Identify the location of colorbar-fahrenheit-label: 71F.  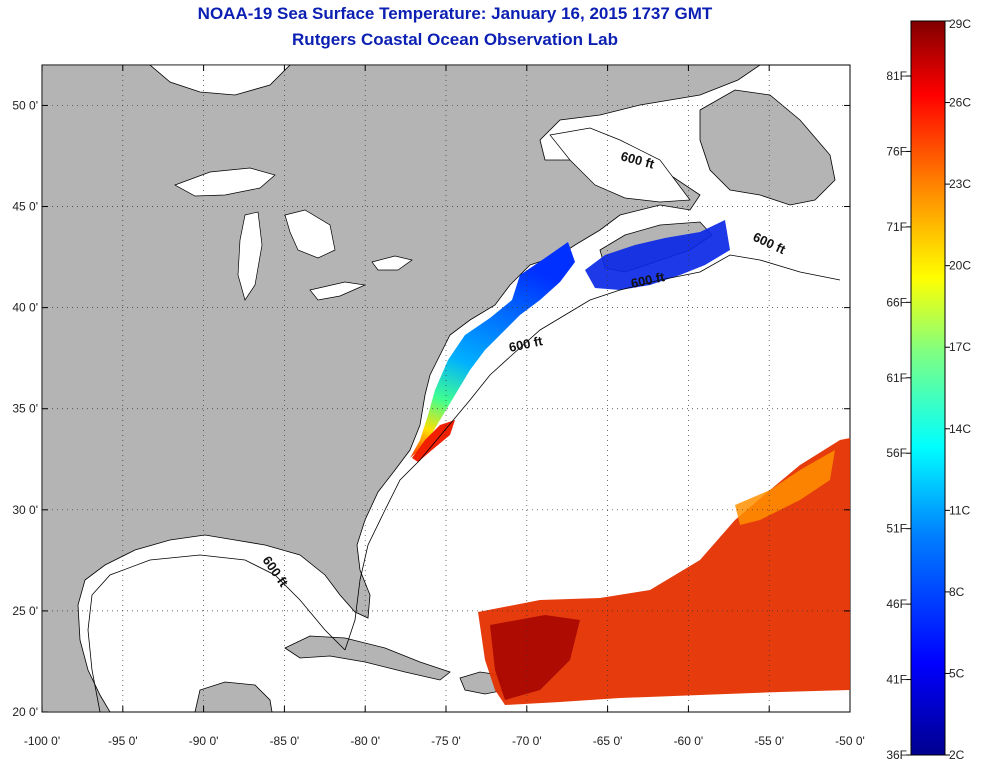
(896, 227).